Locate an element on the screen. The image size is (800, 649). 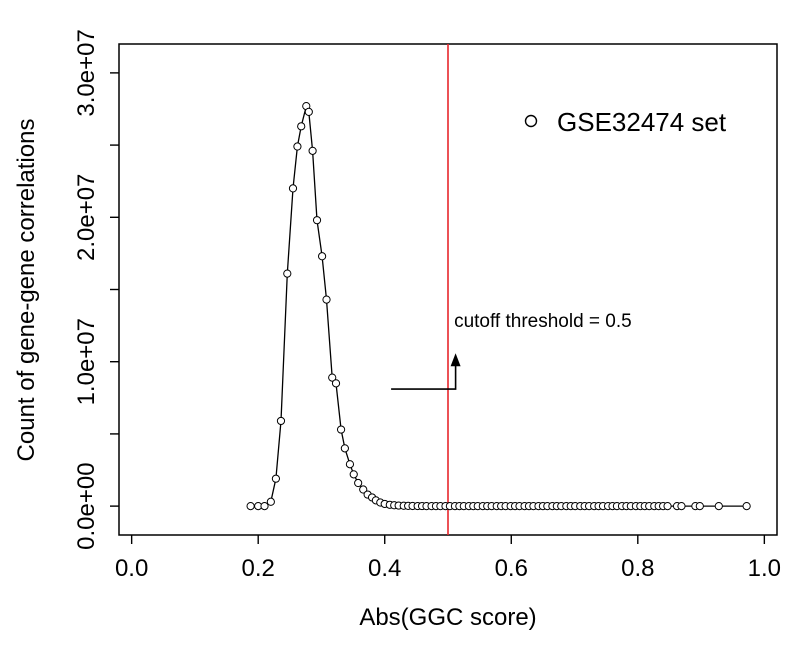
x-tick-label: 0.6 is located at coordinates (511, 568).